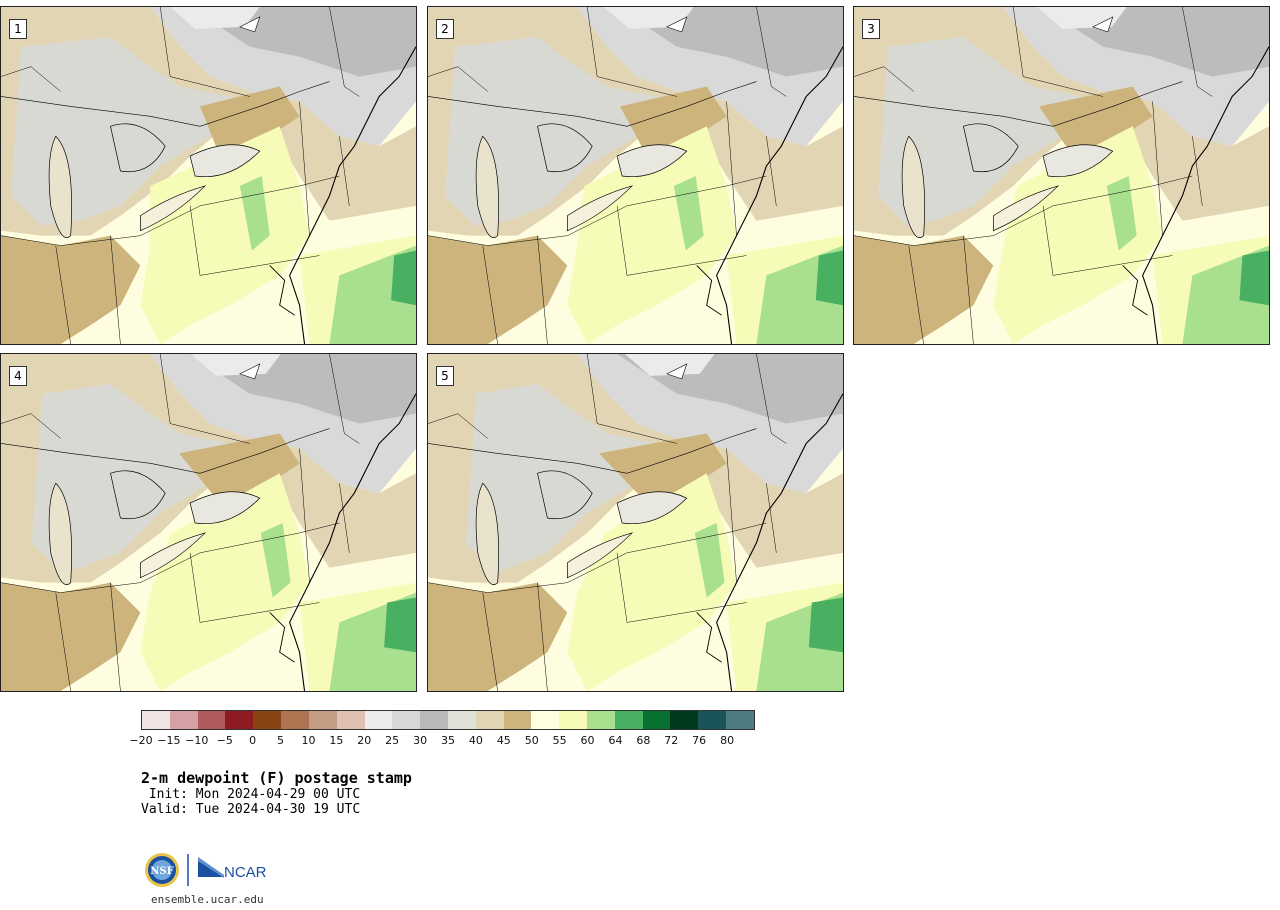  I want to click on panel-number-badge: 2, so click(445, 29).